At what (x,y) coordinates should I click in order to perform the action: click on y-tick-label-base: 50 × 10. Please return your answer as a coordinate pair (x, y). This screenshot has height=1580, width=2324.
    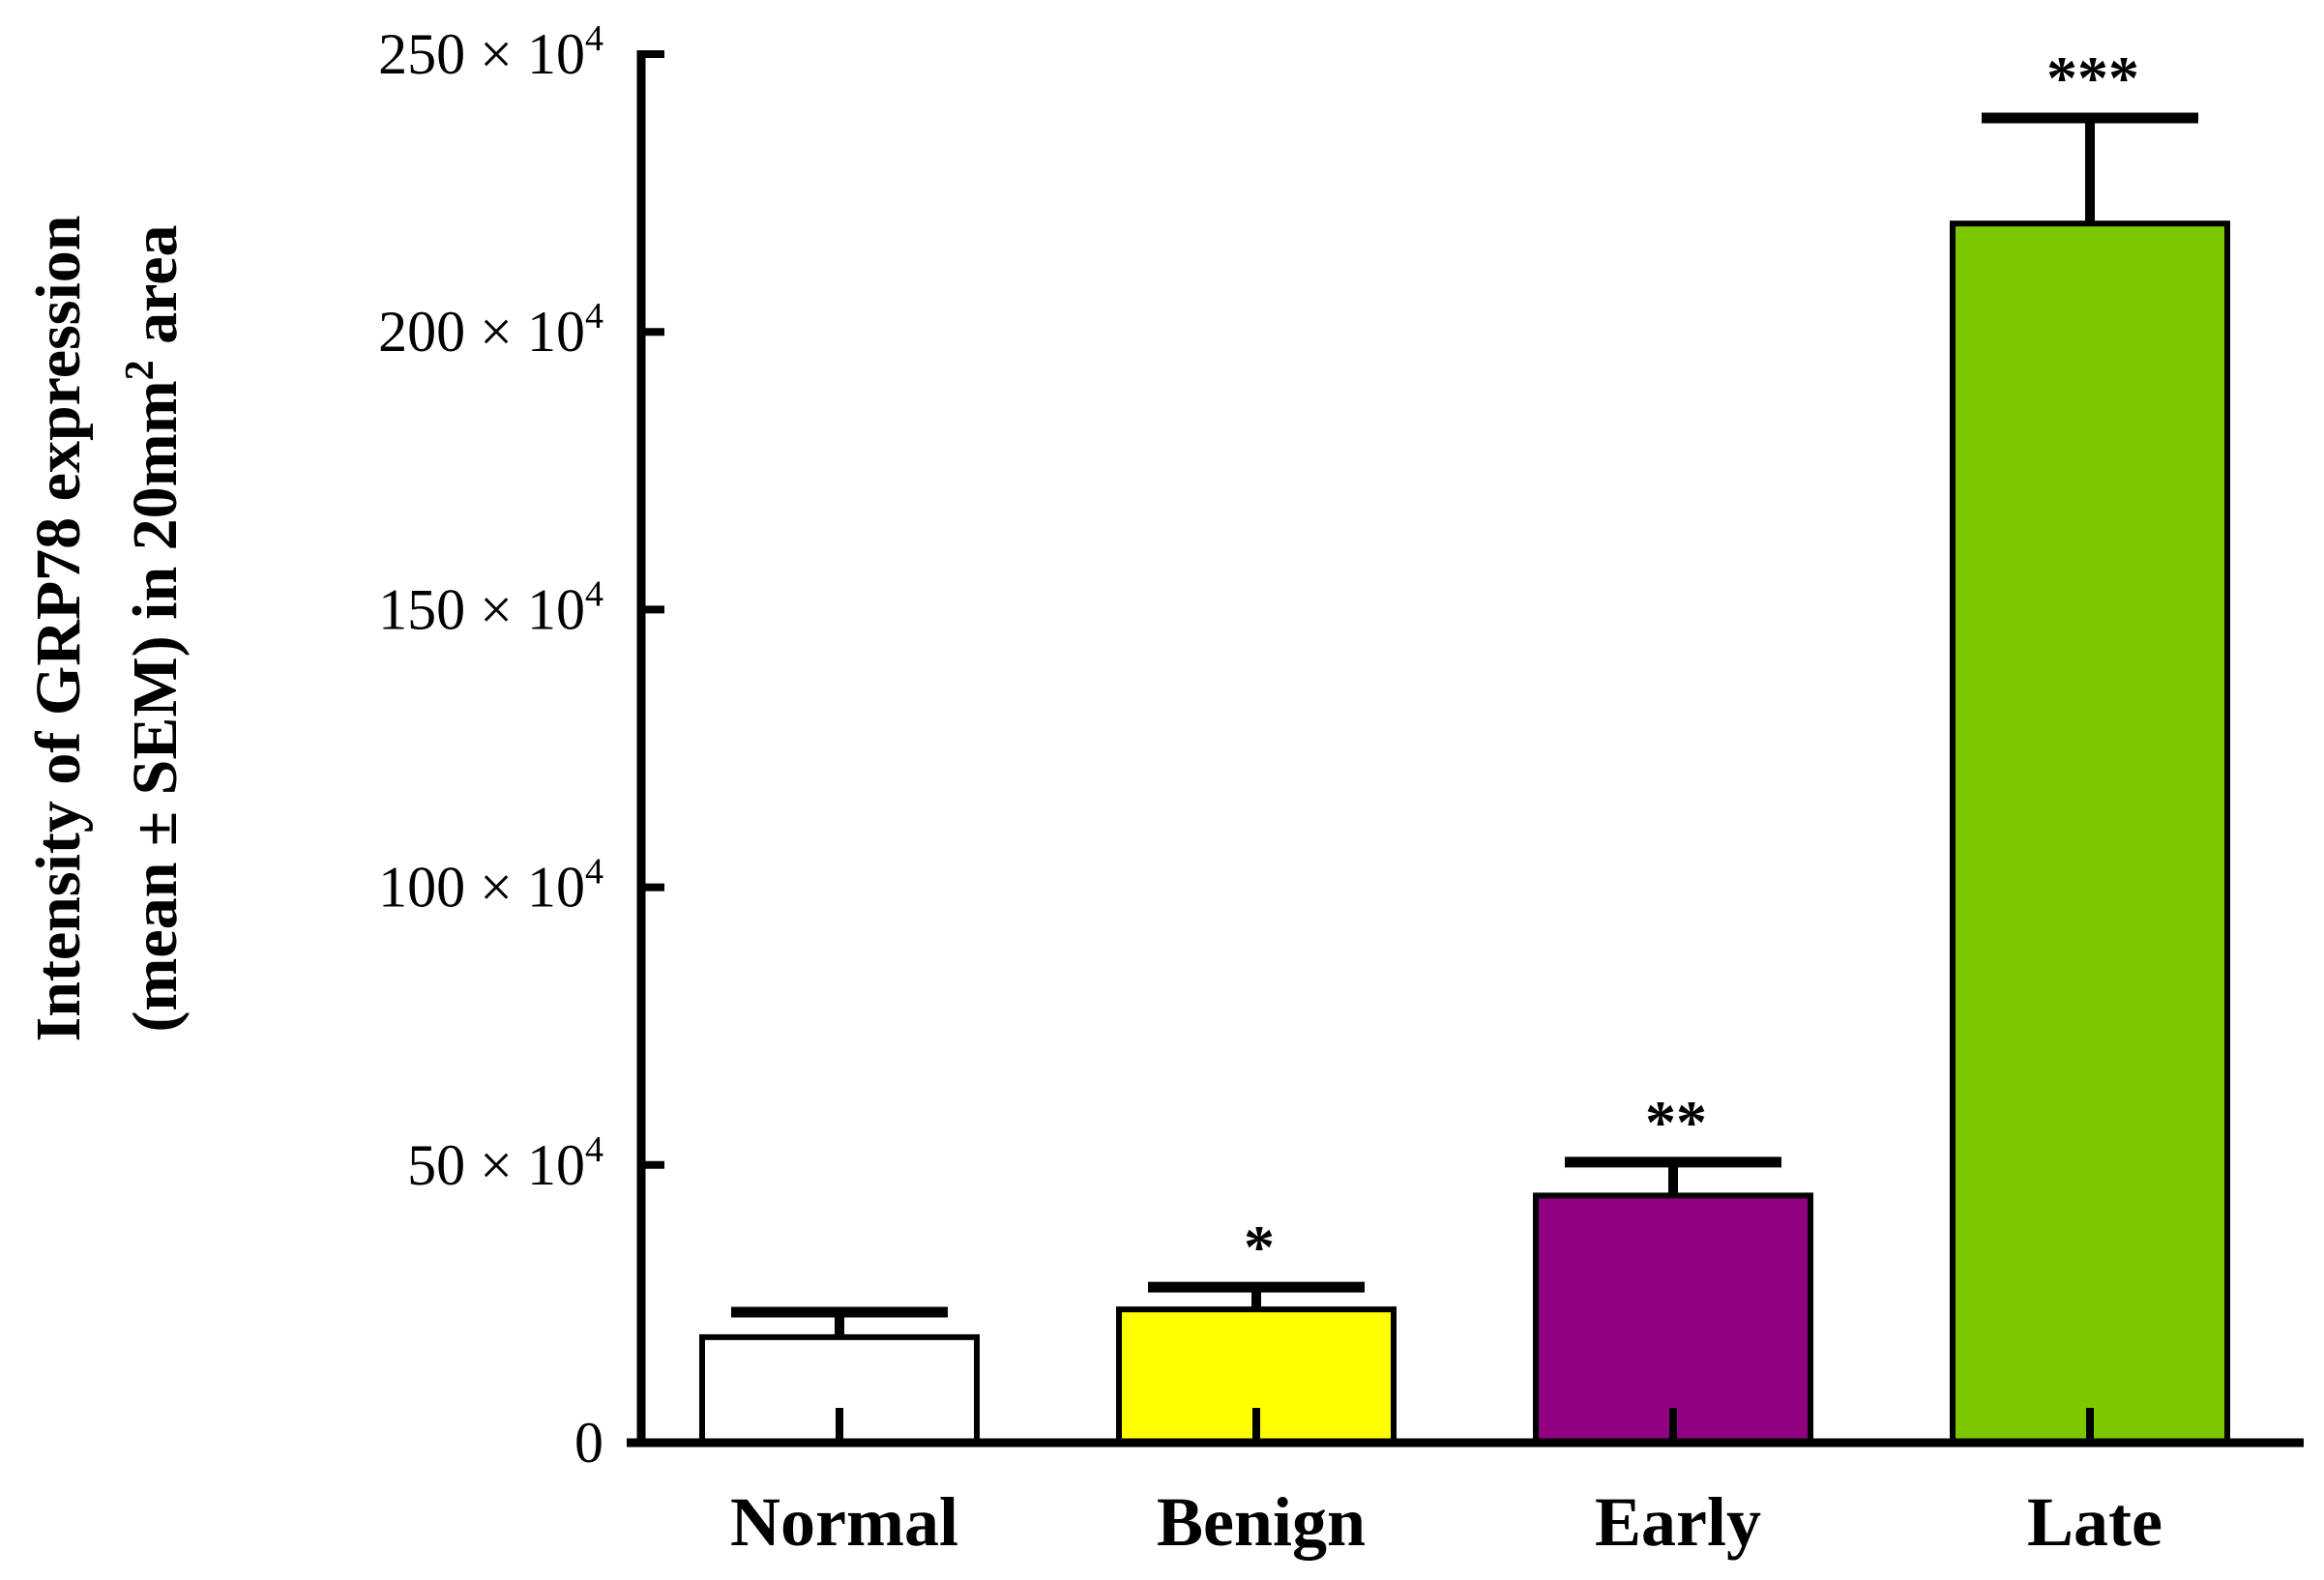
    Looking at the image, I should click on (496, 1165).